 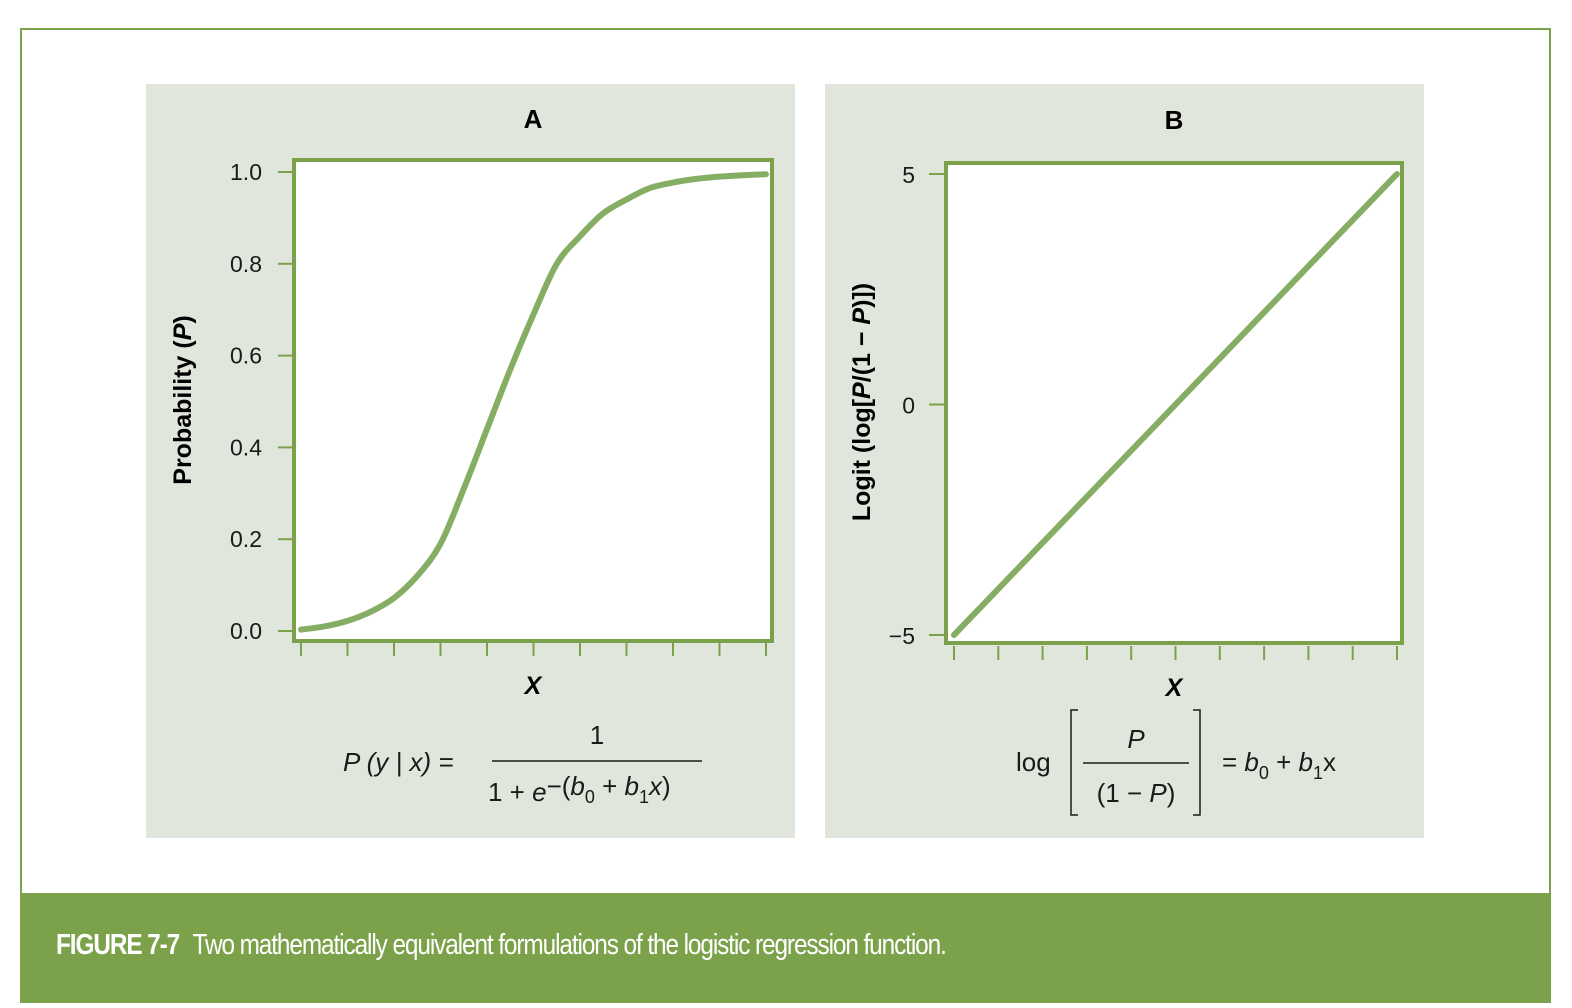 I want to click on equation-b-left-bracket, so click(x=1074, y=762).